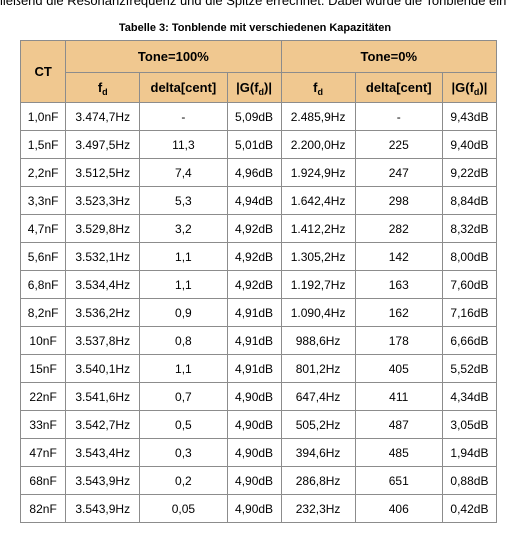 Image resolution: width=510 pixels, height=536 pixels. What do you see at coordinates (318, 172) in the screenshot?
I see `table-cell: 1.924,9Hz` at bounding box center [318, 172].